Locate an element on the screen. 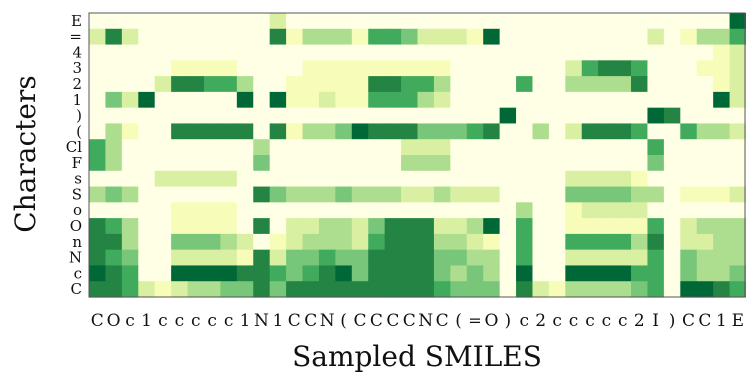 Image resolution: width=746 pixels, height=374 pixels. y-tick-label: C is located at coordinates (76, 289).